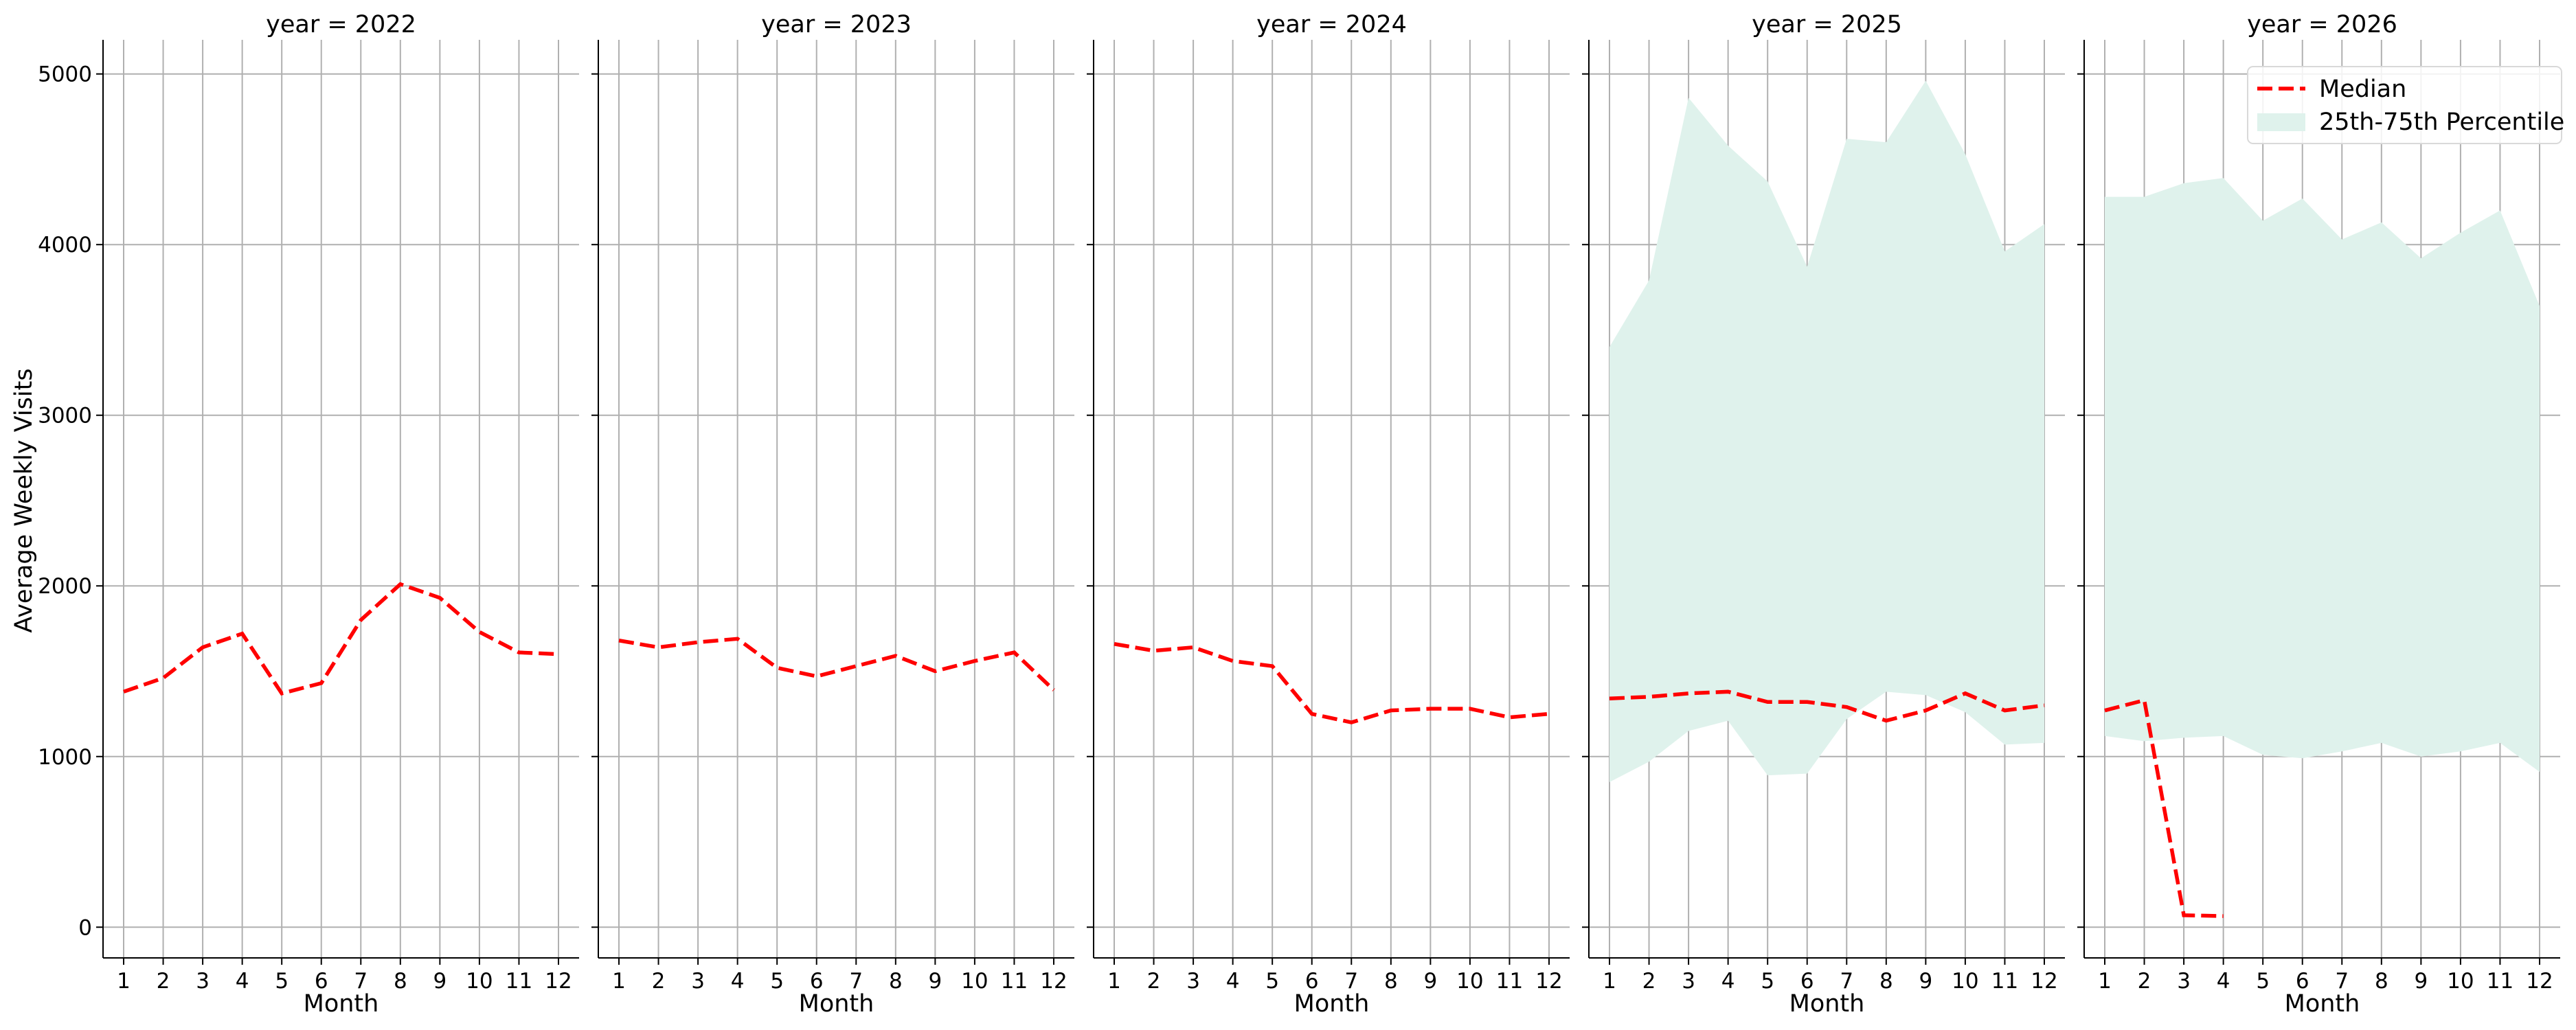  Describe the element at coordinates (2322, 24) in the screenshot. I see `panel-title: year = 2026` at that location.